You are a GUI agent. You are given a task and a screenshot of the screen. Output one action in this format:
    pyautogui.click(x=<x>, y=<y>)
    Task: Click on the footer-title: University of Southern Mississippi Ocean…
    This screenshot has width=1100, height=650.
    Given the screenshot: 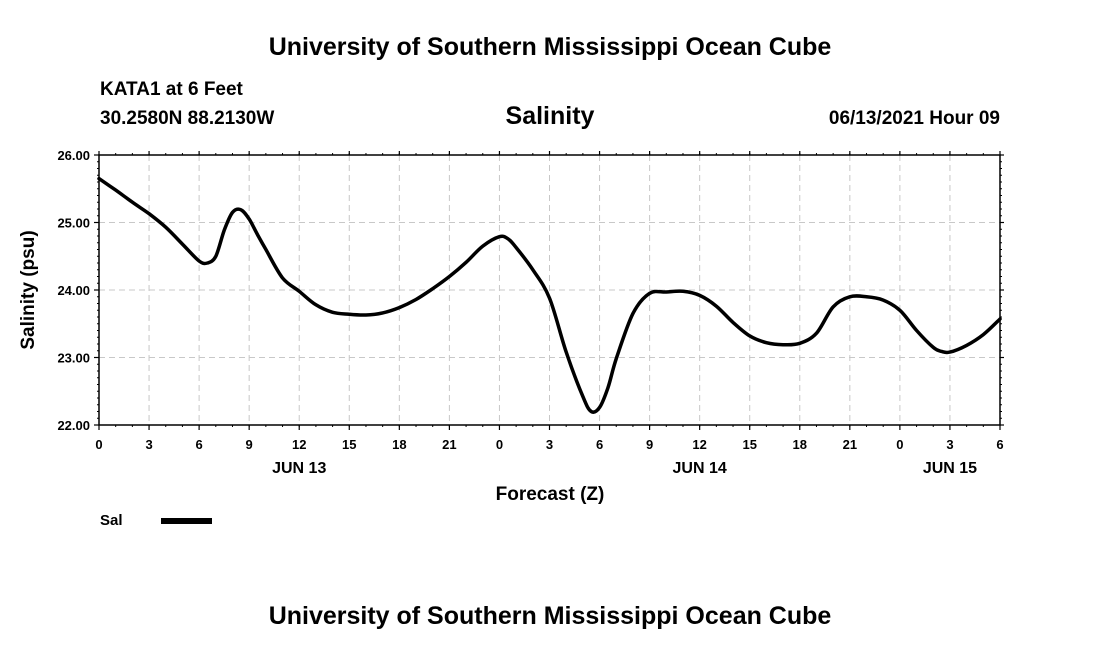 What is the action you would take?
    pyautogui.click(x=550, y=616)
    